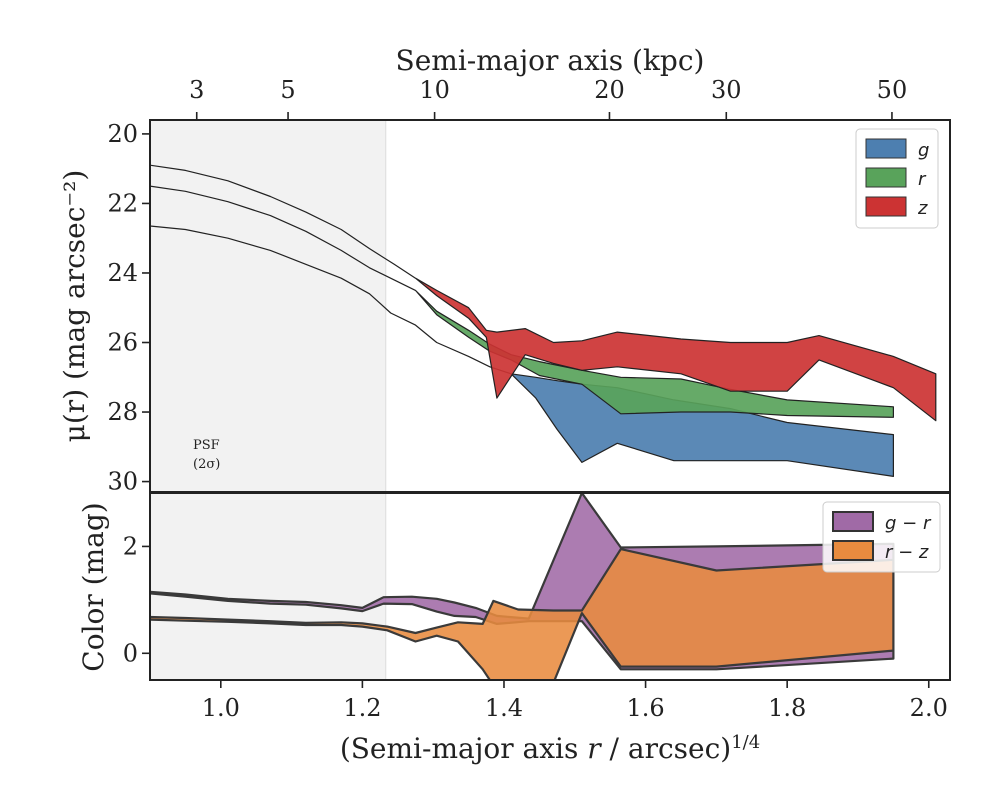 This screenshot has height=800, width=1000. What do you see at coordinates (122, 273) in the screenshot?
I see `top-ytick-label-2: 24` at bounding box center [122, 273].